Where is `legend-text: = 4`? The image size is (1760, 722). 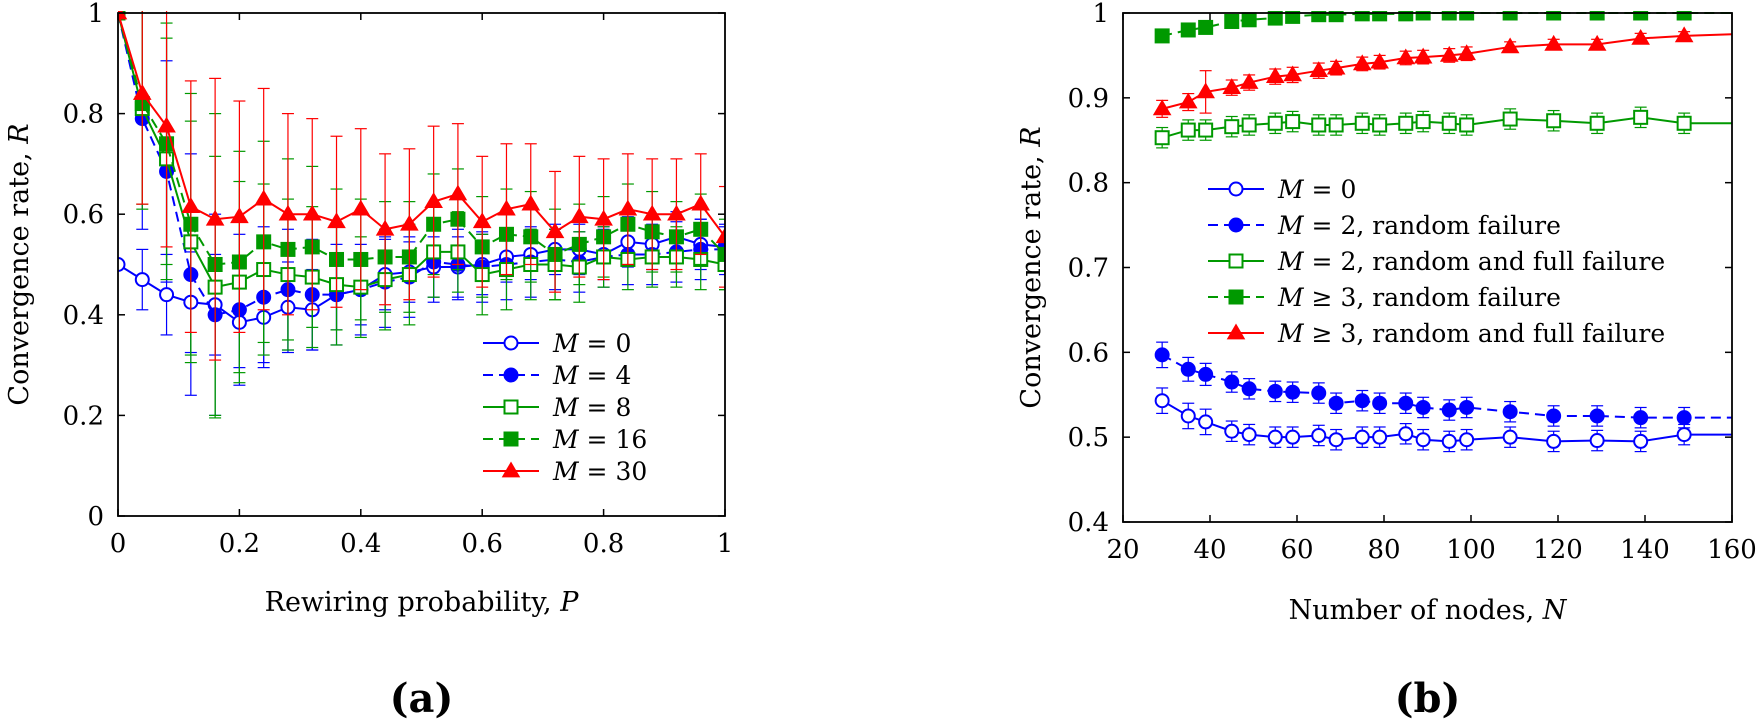 legend-text: = 4 is located at coordinates (605, 375).